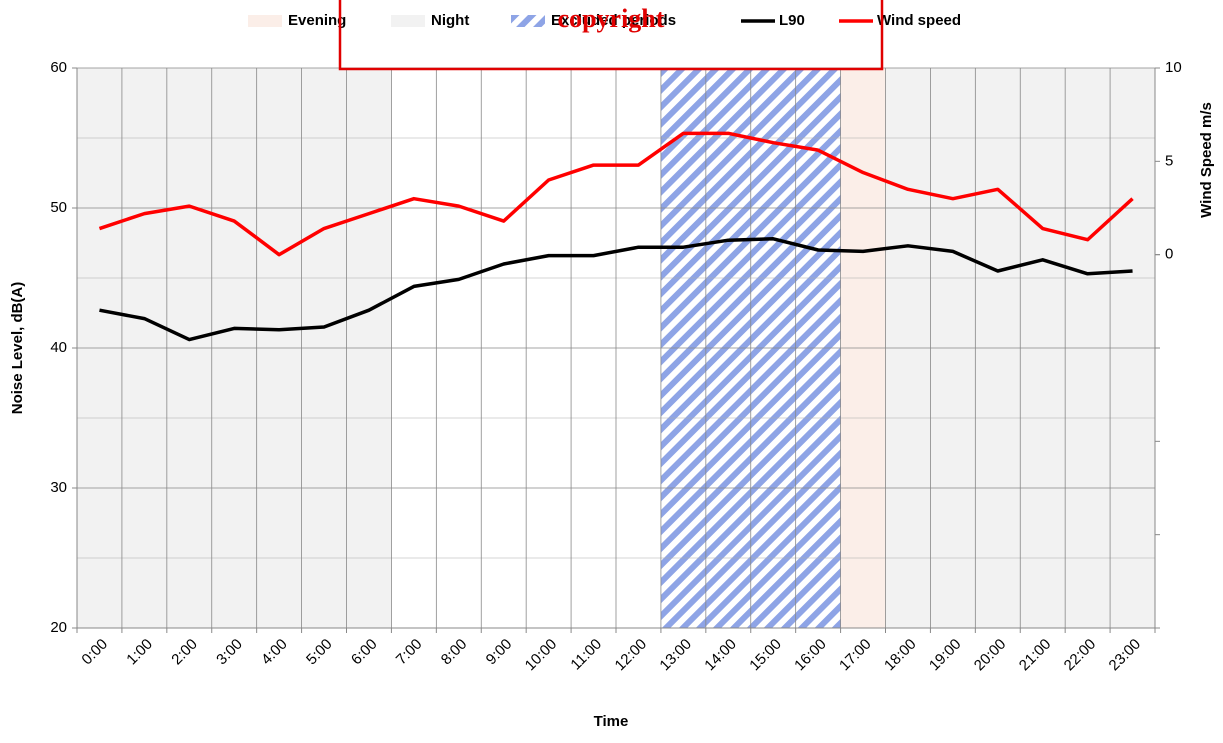 The width and height of the screenshot is (1223, 743). What do you see at coordinates (541, 655) in the screenshot?
I see `x-tick-label: 10:00` at bounding box center [541, 655].